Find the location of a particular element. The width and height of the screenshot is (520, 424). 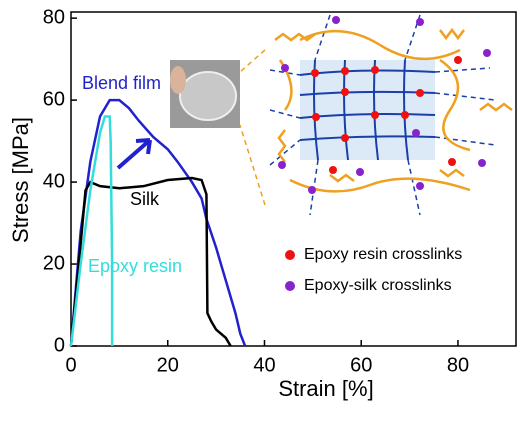

y-tick-label: 0 is located at coordinates (59, 345).